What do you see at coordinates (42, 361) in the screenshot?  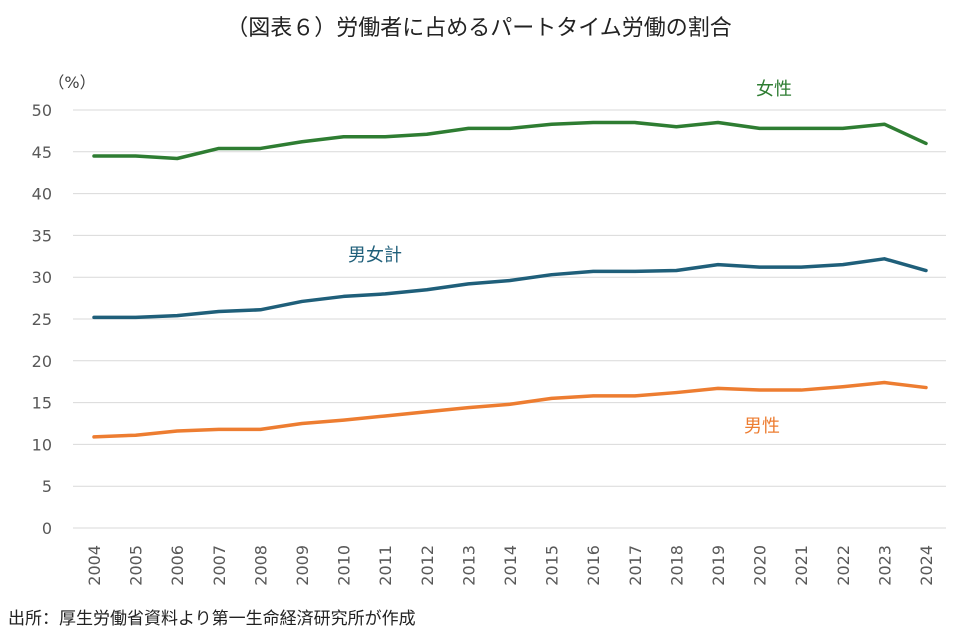 I see `y-tick-label: 20` at bounding box center [42, 361].